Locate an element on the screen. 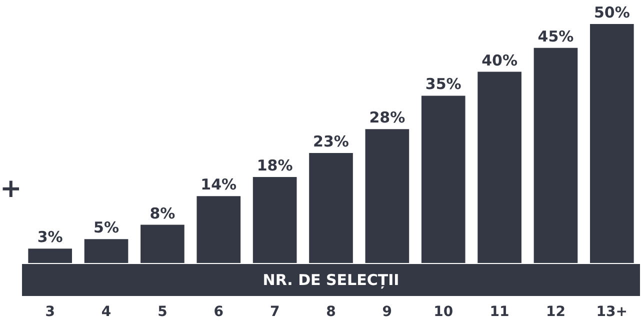 The width and height of the screenshot is (642, 321). x-tick-label: 12 is located at coordinates (556, 312).